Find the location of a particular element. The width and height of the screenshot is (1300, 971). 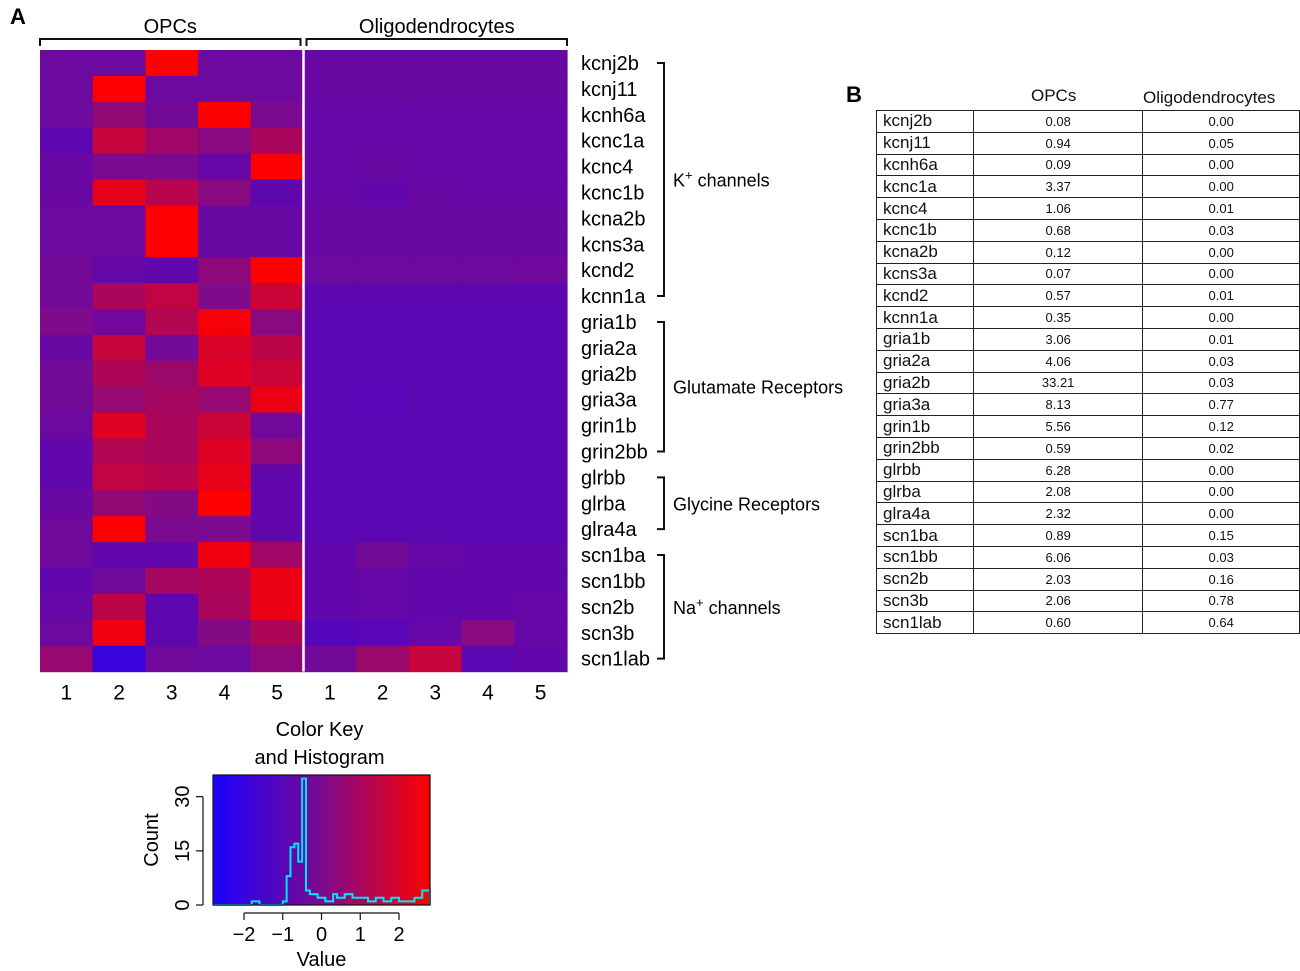

opcs-value-cell: 33.21 is located at coordinates (1058, 383).